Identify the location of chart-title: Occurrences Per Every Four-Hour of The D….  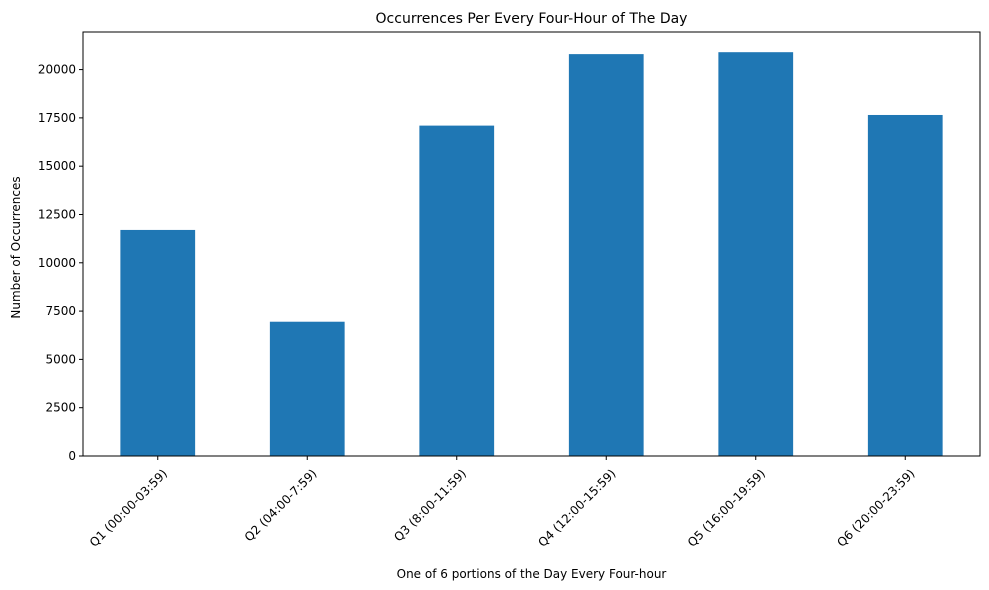
(532, 19).